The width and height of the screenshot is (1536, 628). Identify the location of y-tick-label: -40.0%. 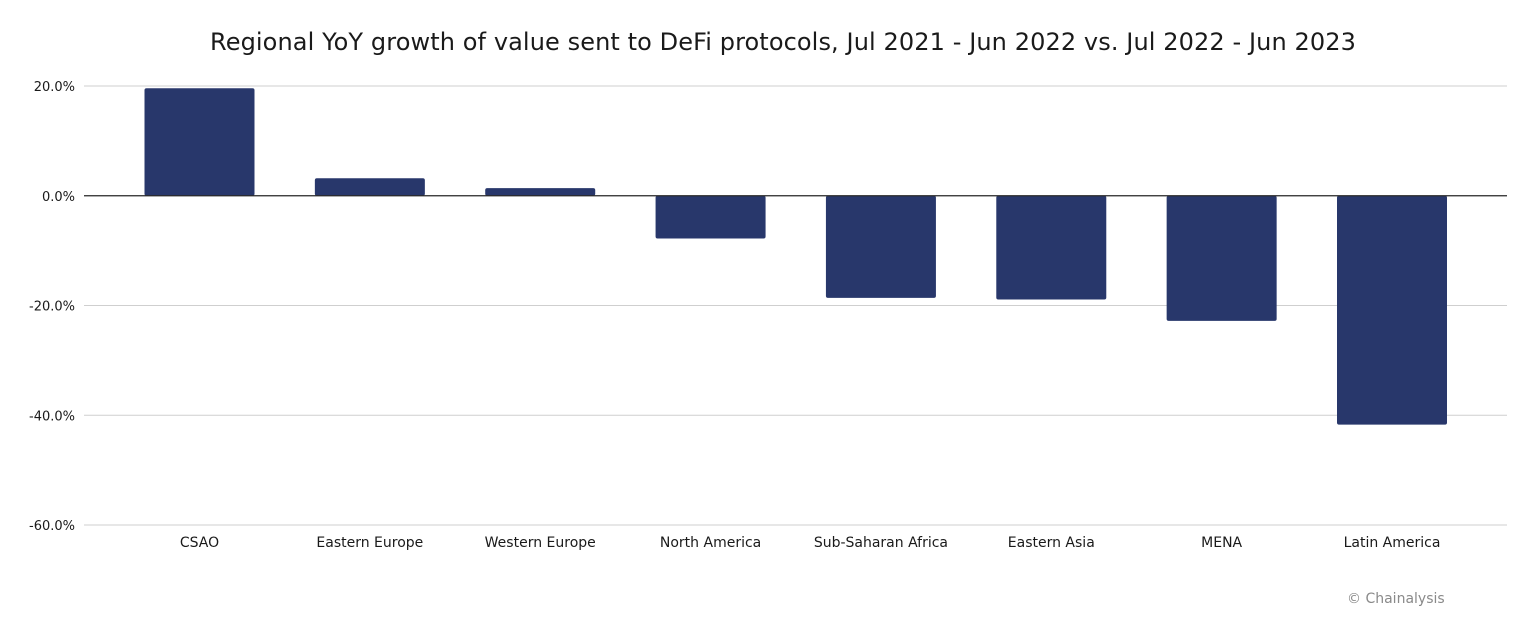
(52, 416).